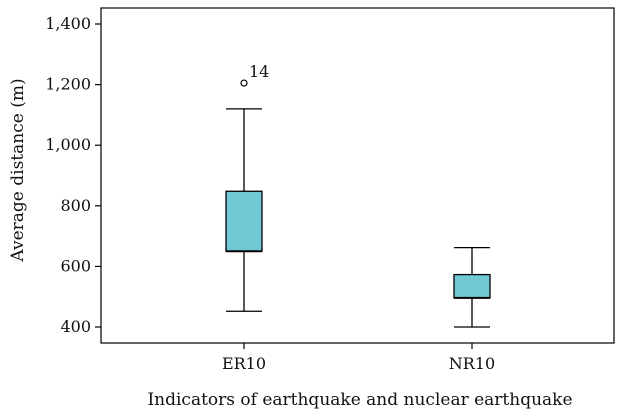  Describe the element at coordinates (75, 205) in the screenshot. I see `y-tick-label: 800` at that location.